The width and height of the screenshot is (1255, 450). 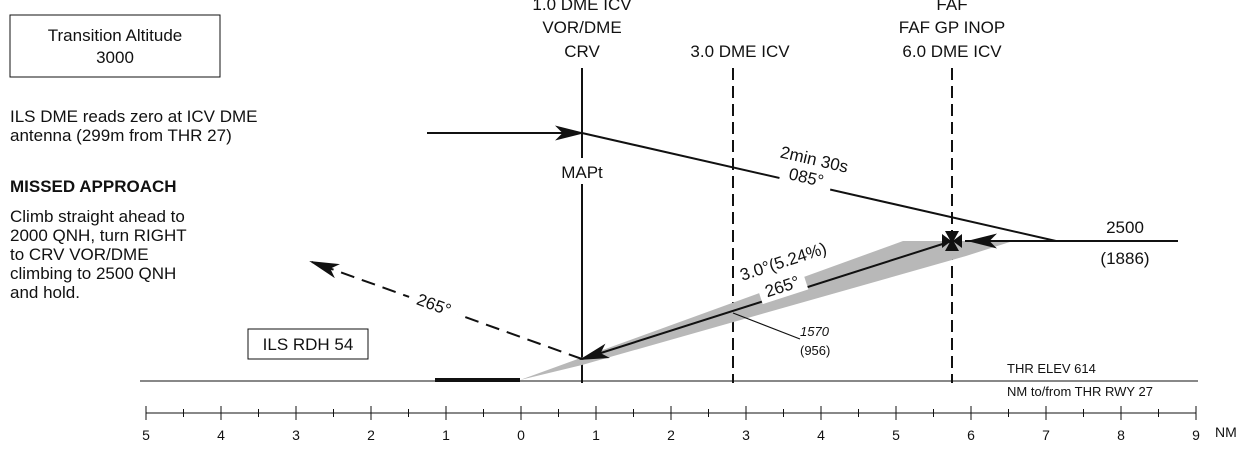 What do you see at coordinates (766, 326) in the screenshot?
I see `check-altitude-leader` at bounding box center [766, 326].